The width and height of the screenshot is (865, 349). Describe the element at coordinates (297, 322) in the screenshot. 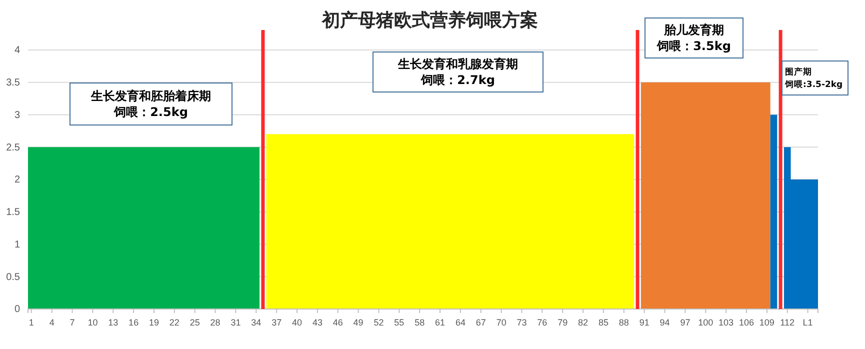

I see `x-tick-label: 40` at that location.